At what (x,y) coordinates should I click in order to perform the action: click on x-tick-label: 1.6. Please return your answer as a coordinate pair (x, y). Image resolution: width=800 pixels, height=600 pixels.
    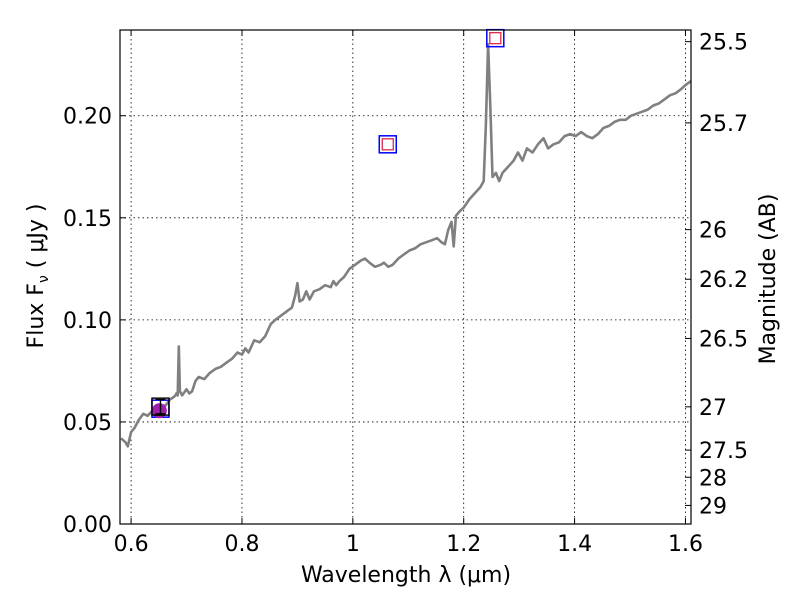
    Looking at the image, I should click on (685, 544).